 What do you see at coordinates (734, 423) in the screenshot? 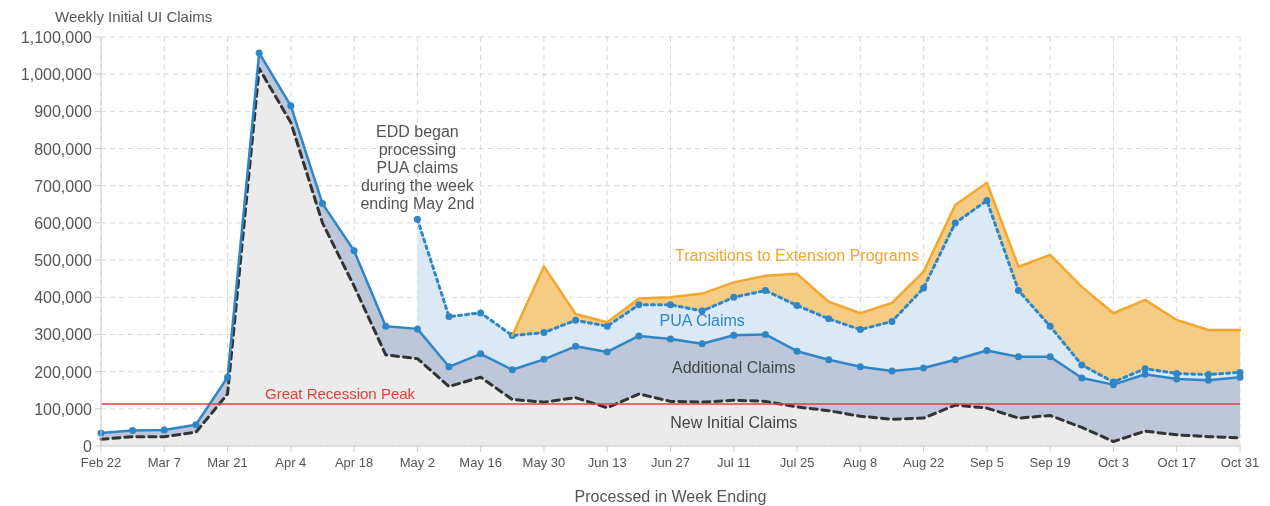
I see `series-label: New Initial Claims` at bounding box center [734, 423].